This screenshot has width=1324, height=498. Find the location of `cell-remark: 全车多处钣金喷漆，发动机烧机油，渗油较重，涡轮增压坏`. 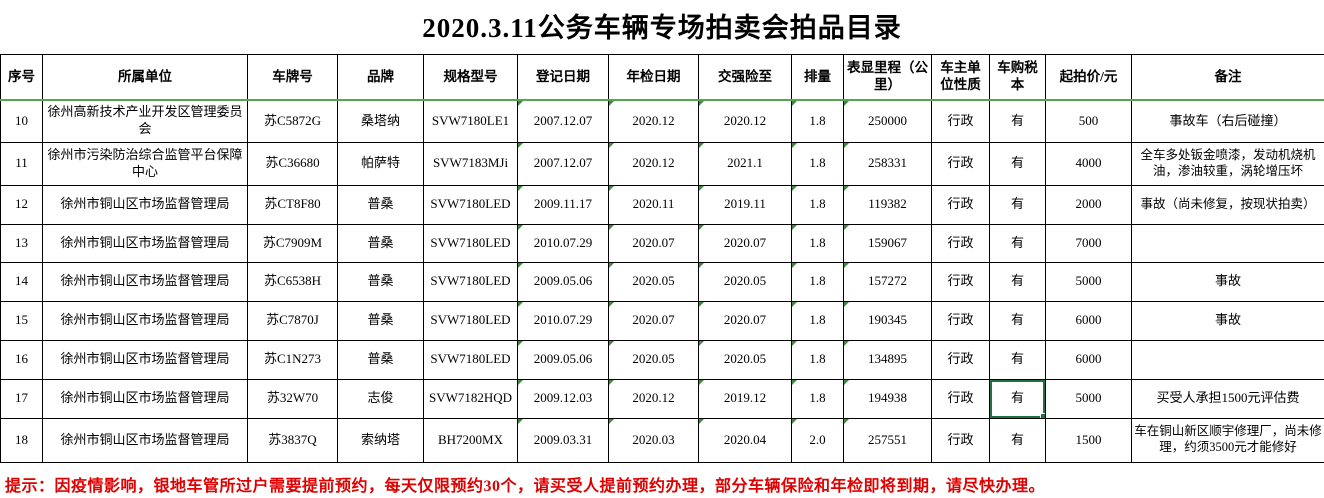

cell-remark: 全车多处钣金喷漆，发动机烧机油，渗油较重，涡轮增压坏 is located at coordinates (1227, 163).